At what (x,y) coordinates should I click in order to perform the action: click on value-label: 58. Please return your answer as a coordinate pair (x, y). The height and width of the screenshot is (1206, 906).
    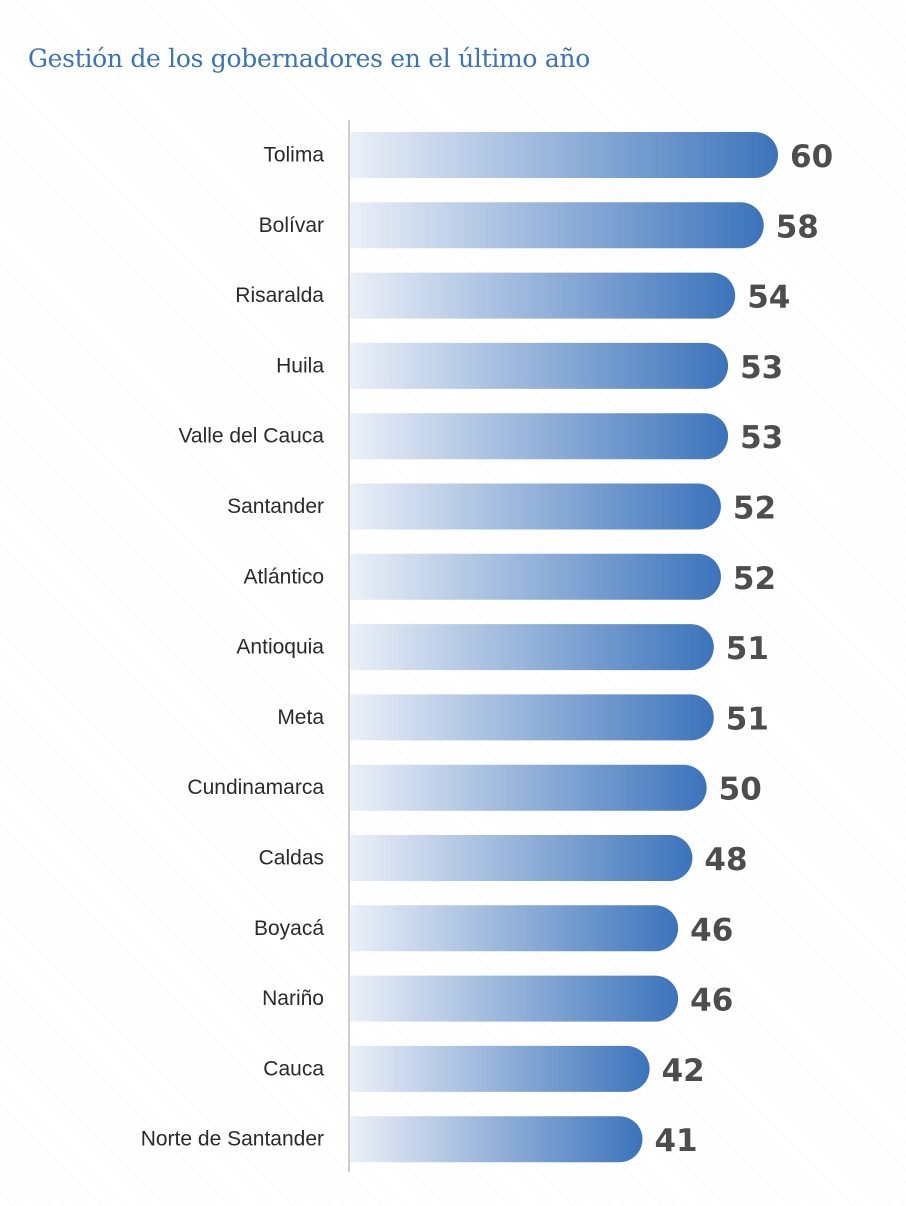
    Looking at the image, I should click on (797, 227).